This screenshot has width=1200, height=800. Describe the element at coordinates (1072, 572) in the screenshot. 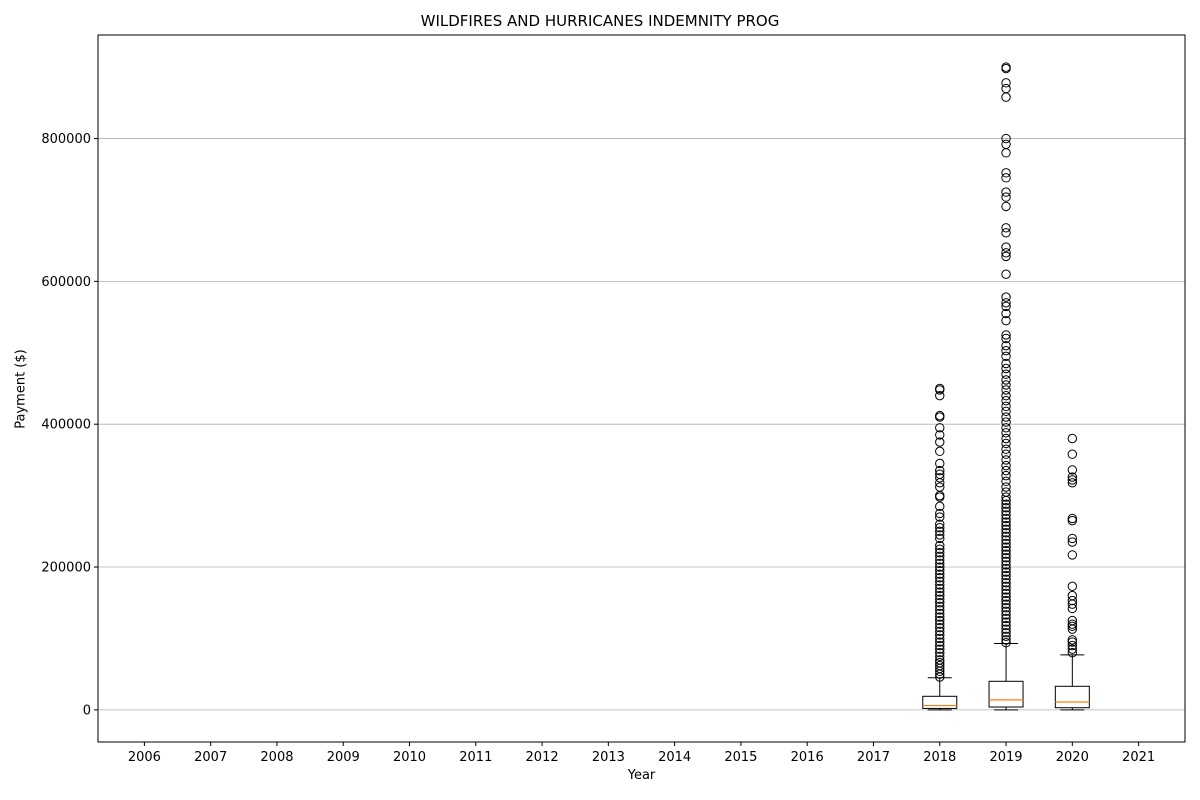

I see `box-2020` at that location.